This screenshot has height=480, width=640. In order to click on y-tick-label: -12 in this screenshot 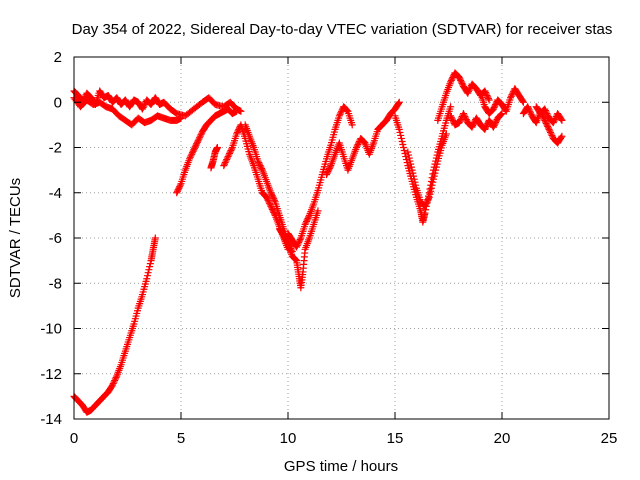, I will do `click(51, 374)`.